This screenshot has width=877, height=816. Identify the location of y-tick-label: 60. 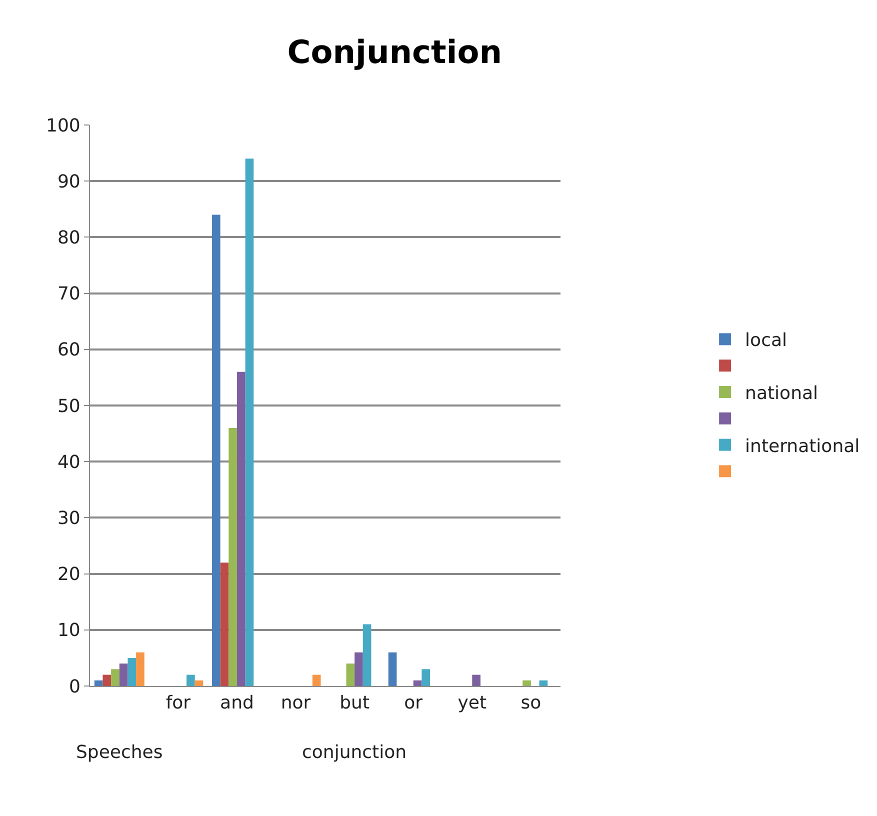
(68, 350).